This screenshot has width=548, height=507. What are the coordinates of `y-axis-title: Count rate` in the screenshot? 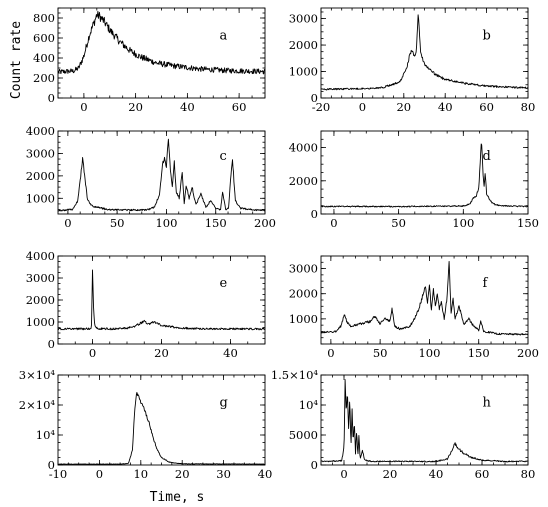 It's located at (16, 60).